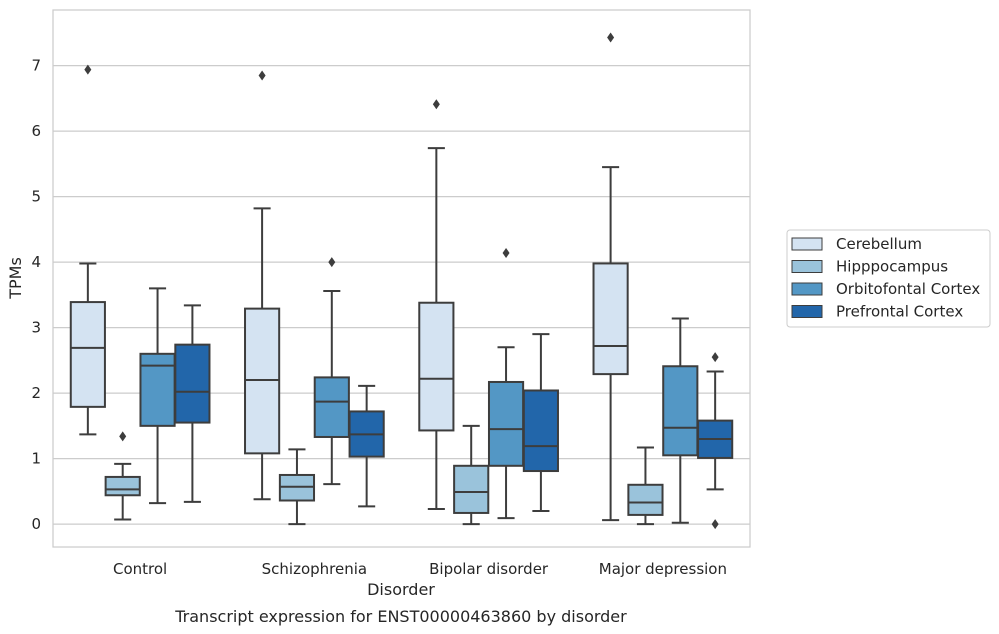  What do you see at coordinates (15, 278) in the screenshot?
I see `y-axis-label: TPMs` at bounding box center [15, 278].